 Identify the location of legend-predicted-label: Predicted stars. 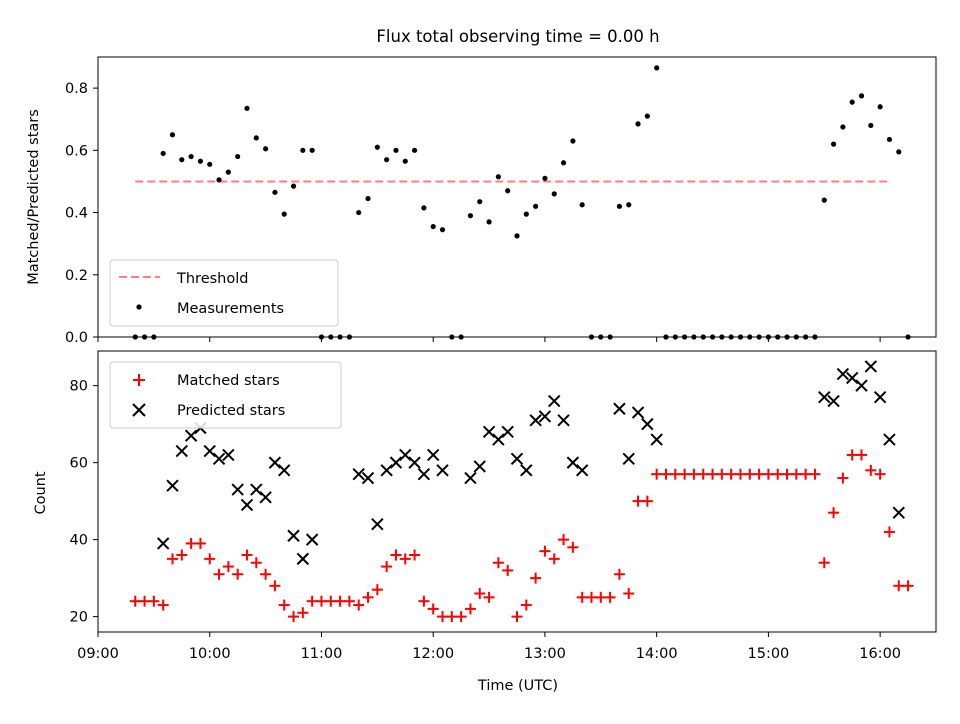
(231, 411).